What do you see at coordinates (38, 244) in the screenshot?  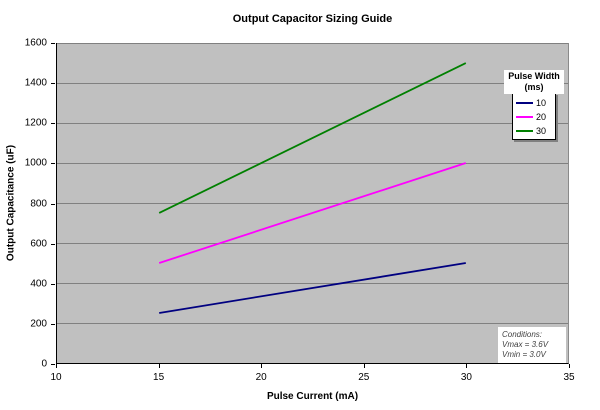 I see `y-tick-label: 600` at bounding box center [38, 244].